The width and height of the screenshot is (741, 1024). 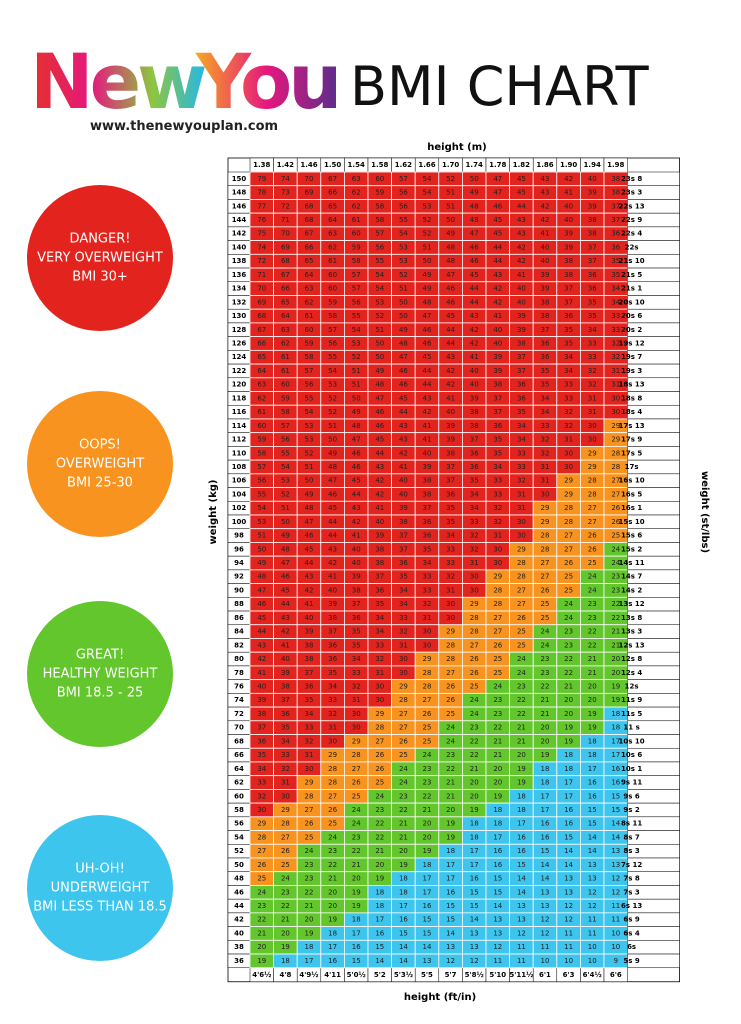 What do you see at coordinates (261, 947) in the screenshot?
I see `bmi-value: 20` at bounding box center [261, 947].